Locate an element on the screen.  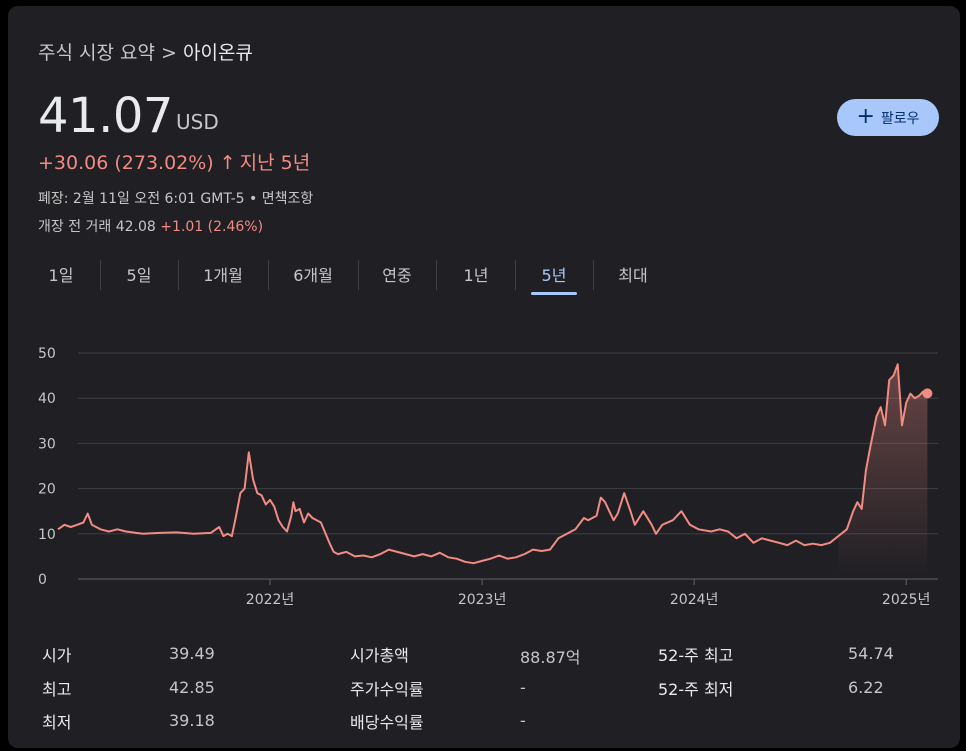
stat-label-52w-low: 52-주 최저 is located at coordinates (696, 689).